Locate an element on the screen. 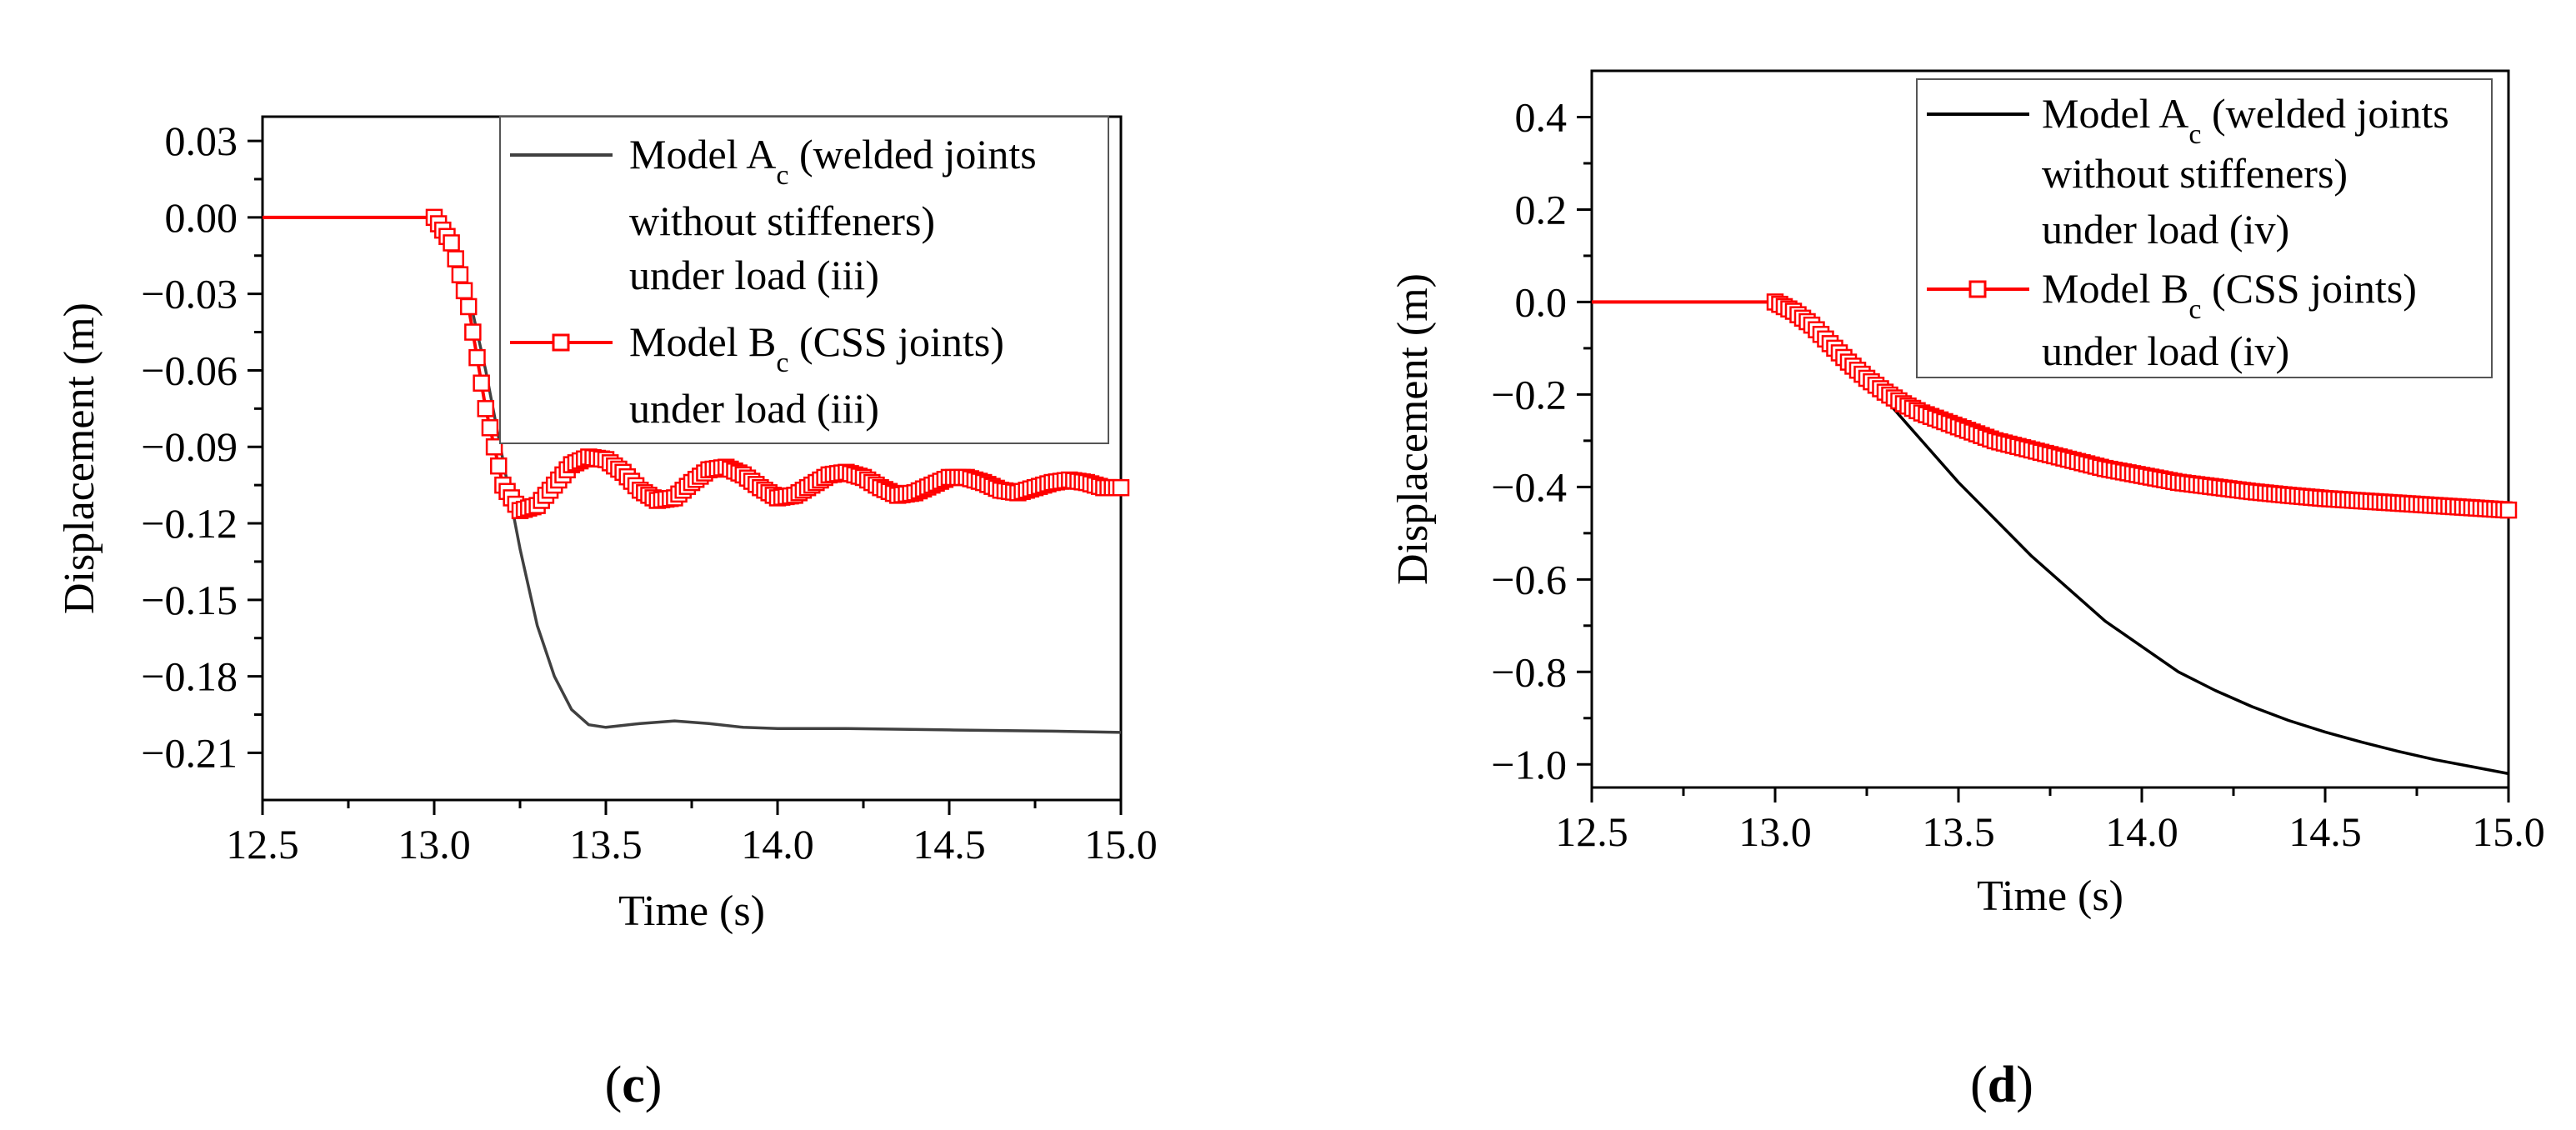 The height and width of the screenshot is (1130, 2576). y-tick-label: −0.21 is located at coordinates (189, 752).